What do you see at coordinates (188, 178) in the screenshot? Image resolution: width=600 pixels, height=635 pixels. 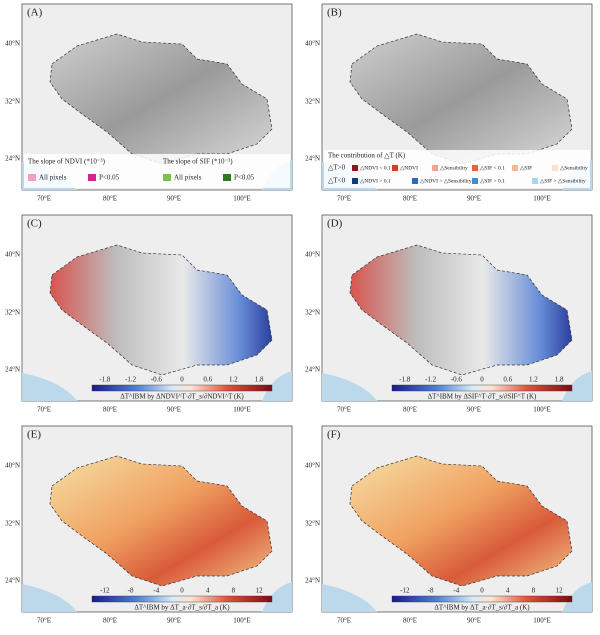 I see `legend-label: All pixels` at bounding box center [188, 178].